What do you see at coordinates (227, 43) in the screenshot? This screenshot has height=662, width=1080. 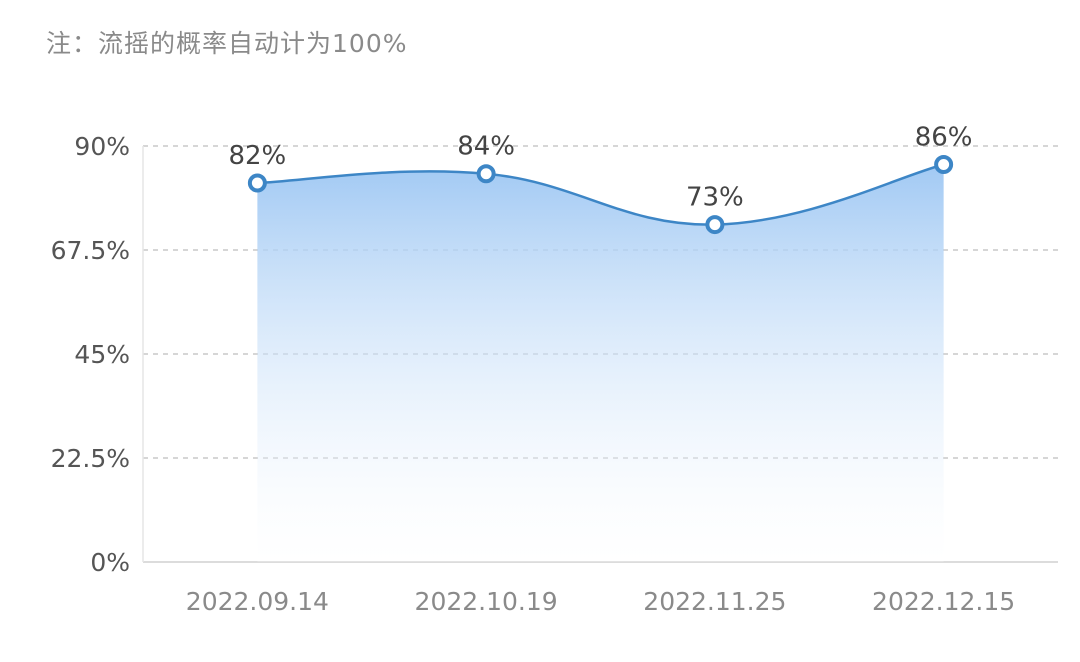 I see `chart-note: 注：流摇的概率自动计为100%` at bounding box center [227, 43].